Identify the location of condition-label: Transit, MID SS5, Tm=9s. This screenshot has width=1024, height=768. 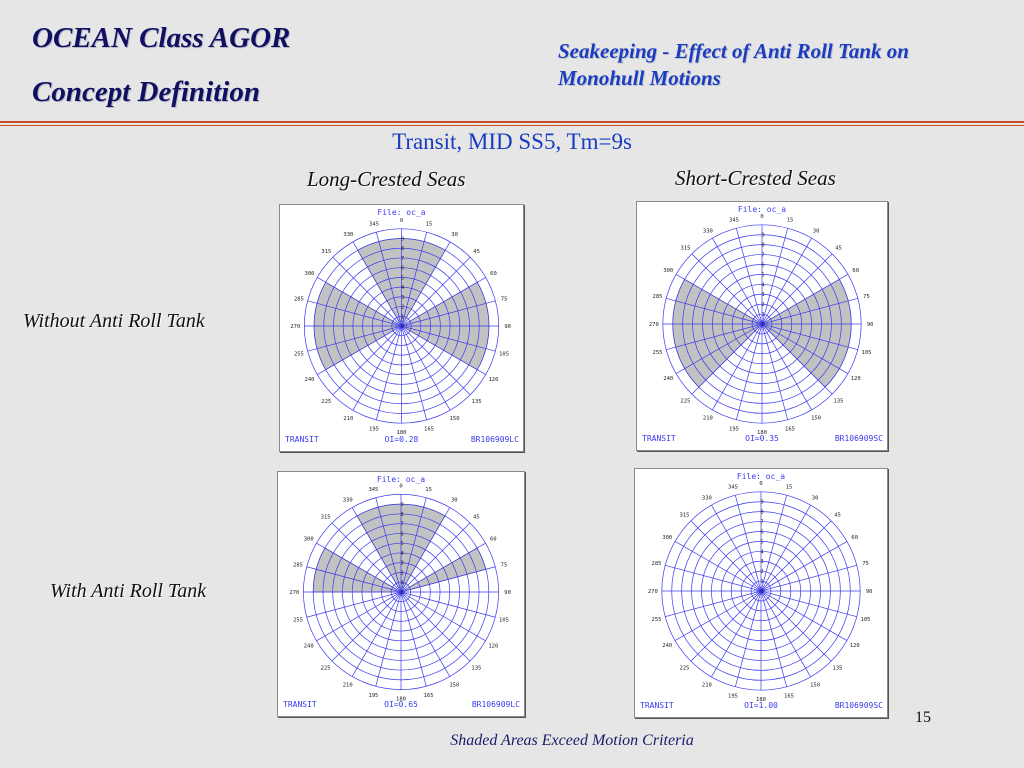
(512, 141).